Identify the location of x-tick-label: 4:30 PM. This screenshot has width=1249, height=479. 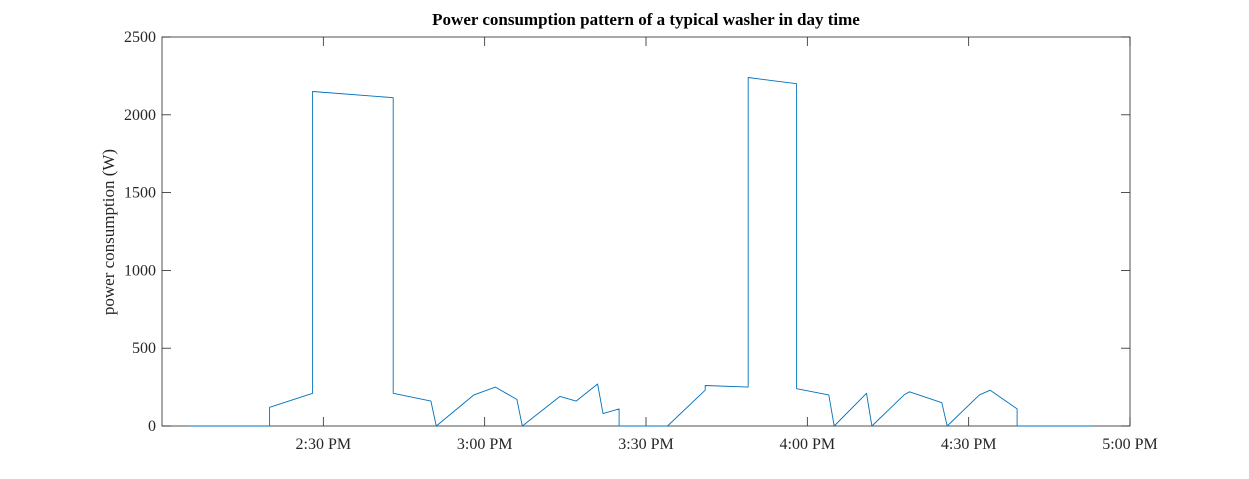
(969, 444).